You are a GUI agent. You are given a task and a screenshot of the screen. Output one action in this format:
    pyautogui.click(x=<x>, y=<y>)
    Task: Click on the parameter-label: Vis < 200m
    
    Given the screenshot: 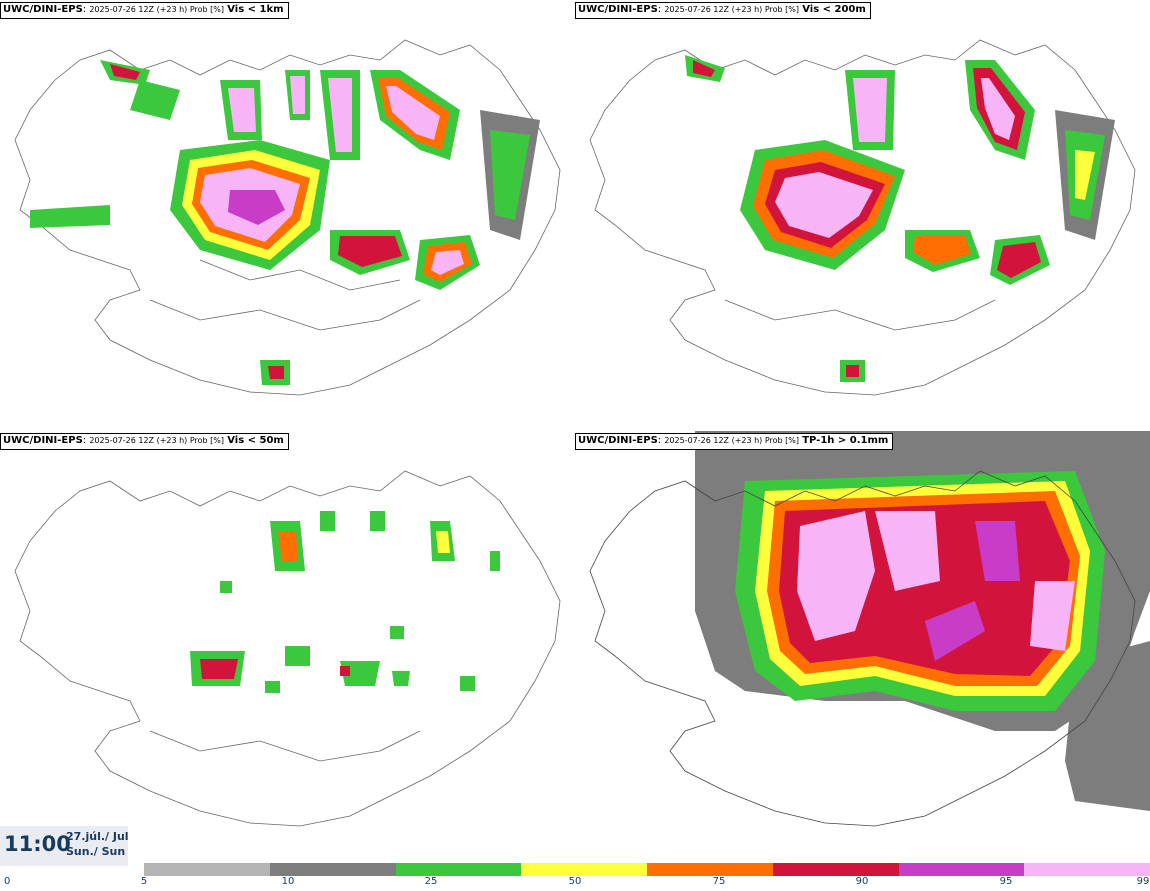 What is the action you would take?
    pyautogui.click(x=834, y=9)
    